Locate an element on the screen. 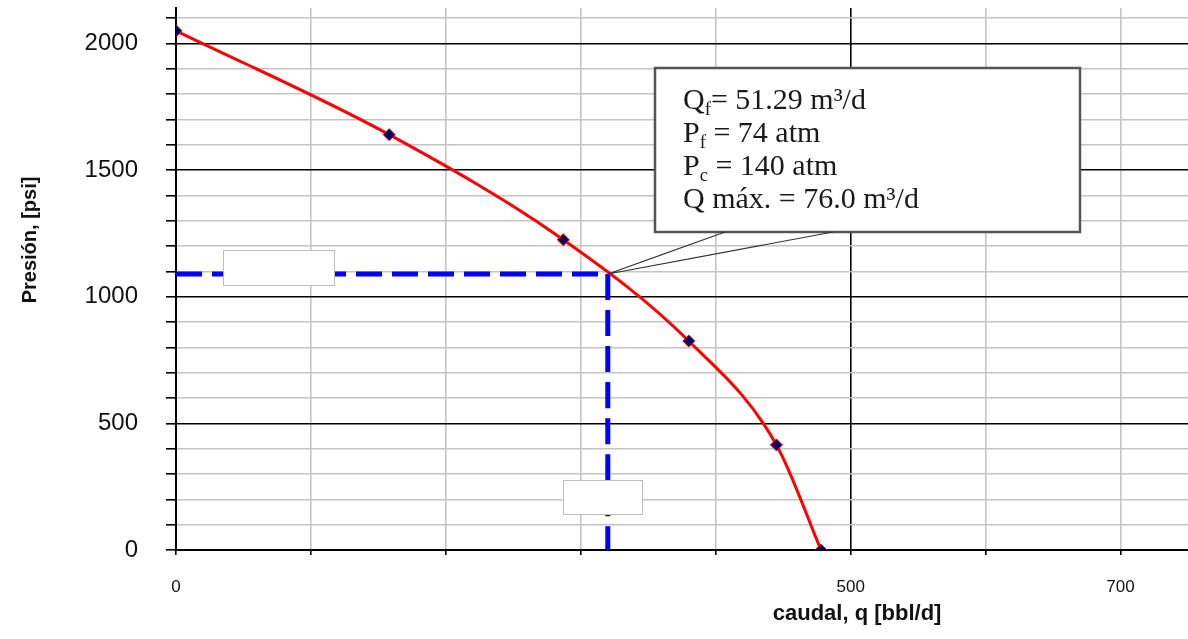  x-tick-label: 500 is located at coordinates (850, 586).